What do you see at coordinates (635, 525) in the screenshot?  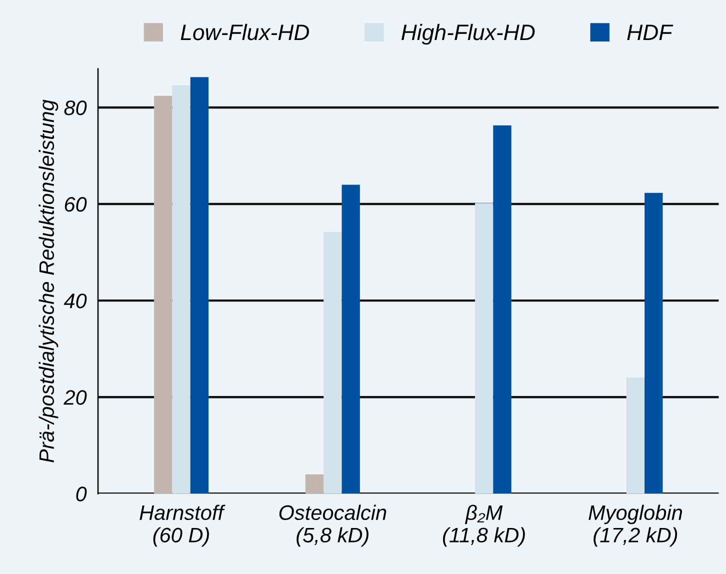 I see `x-tick-label: Myoglobin (17,2 kD)` at bounding box center [635, 525].